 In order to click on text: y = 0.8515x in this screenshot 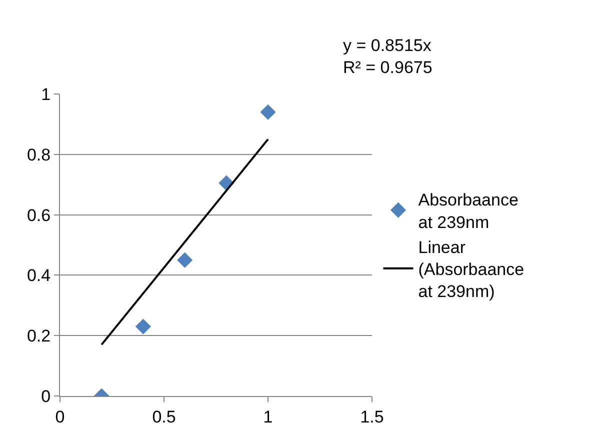, I will do `click(387, 45)`.